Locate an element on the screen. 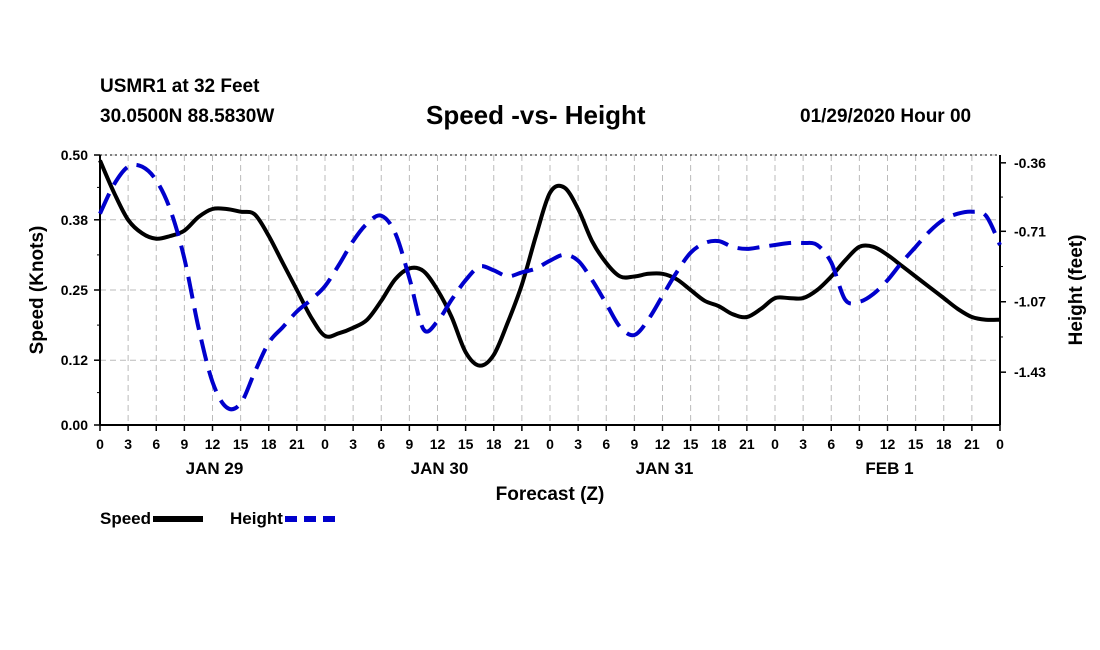  legend-height-swatch is located at coordinates (309, 519).